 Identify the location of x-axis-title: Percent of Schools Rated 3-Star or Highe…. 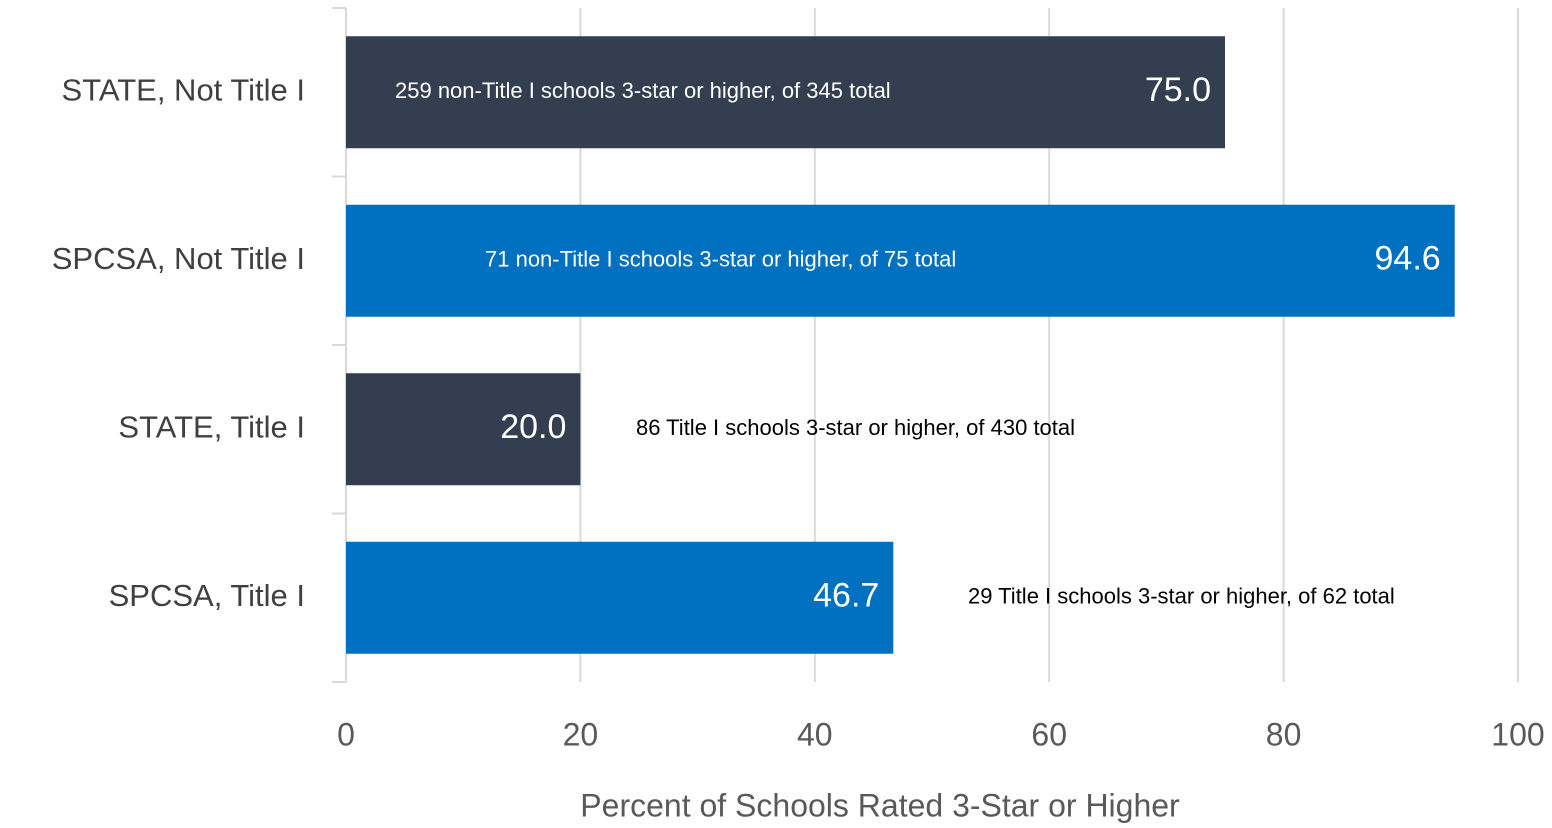
(880, 805).